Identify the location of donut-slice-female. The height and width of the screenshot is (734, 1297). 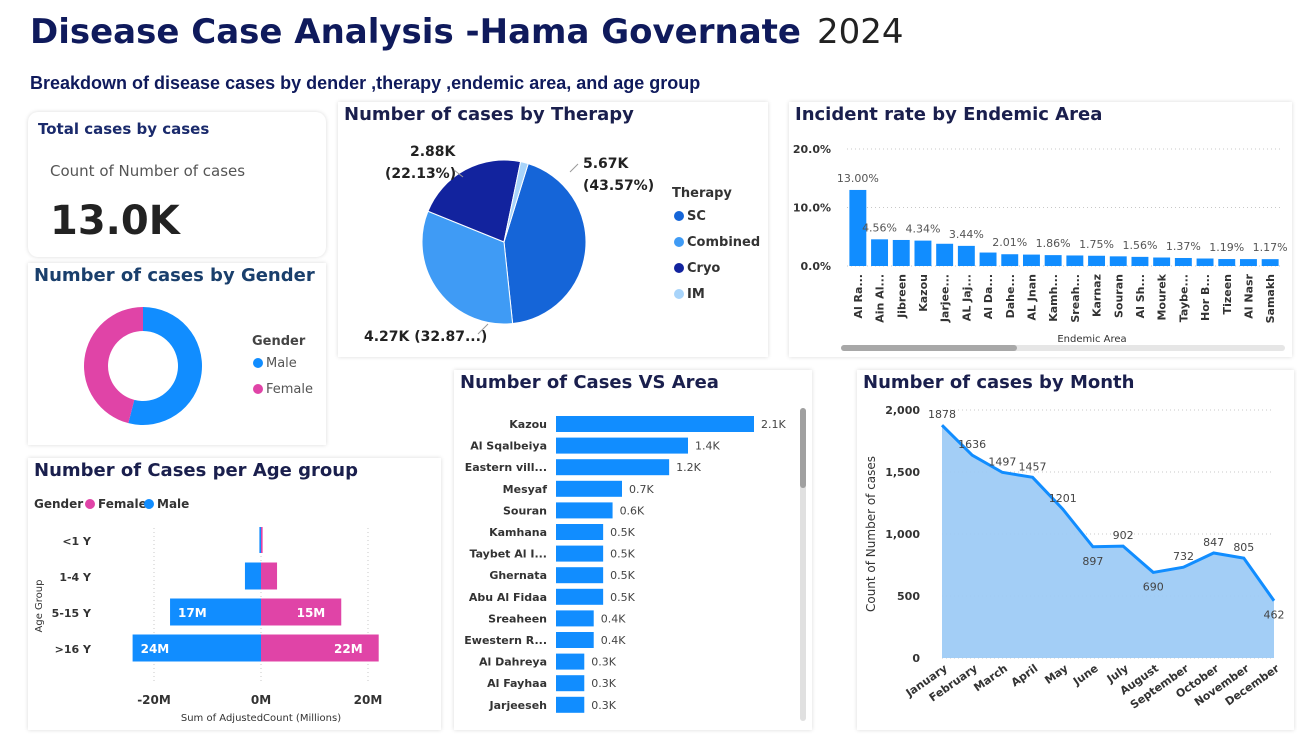
(113, 365).